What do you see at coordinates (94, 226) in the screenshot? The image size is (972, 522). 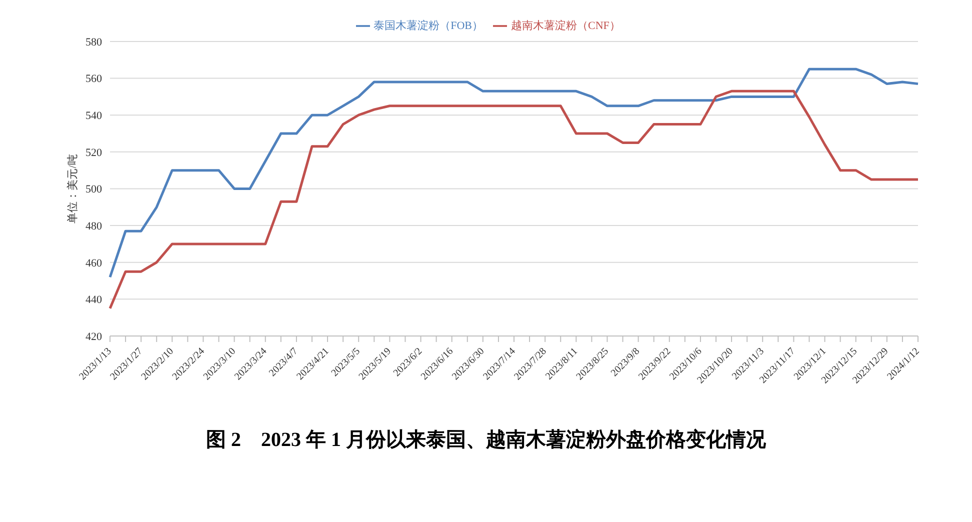 I see `y-tick-label: 480` at bounding box center [94, 226].